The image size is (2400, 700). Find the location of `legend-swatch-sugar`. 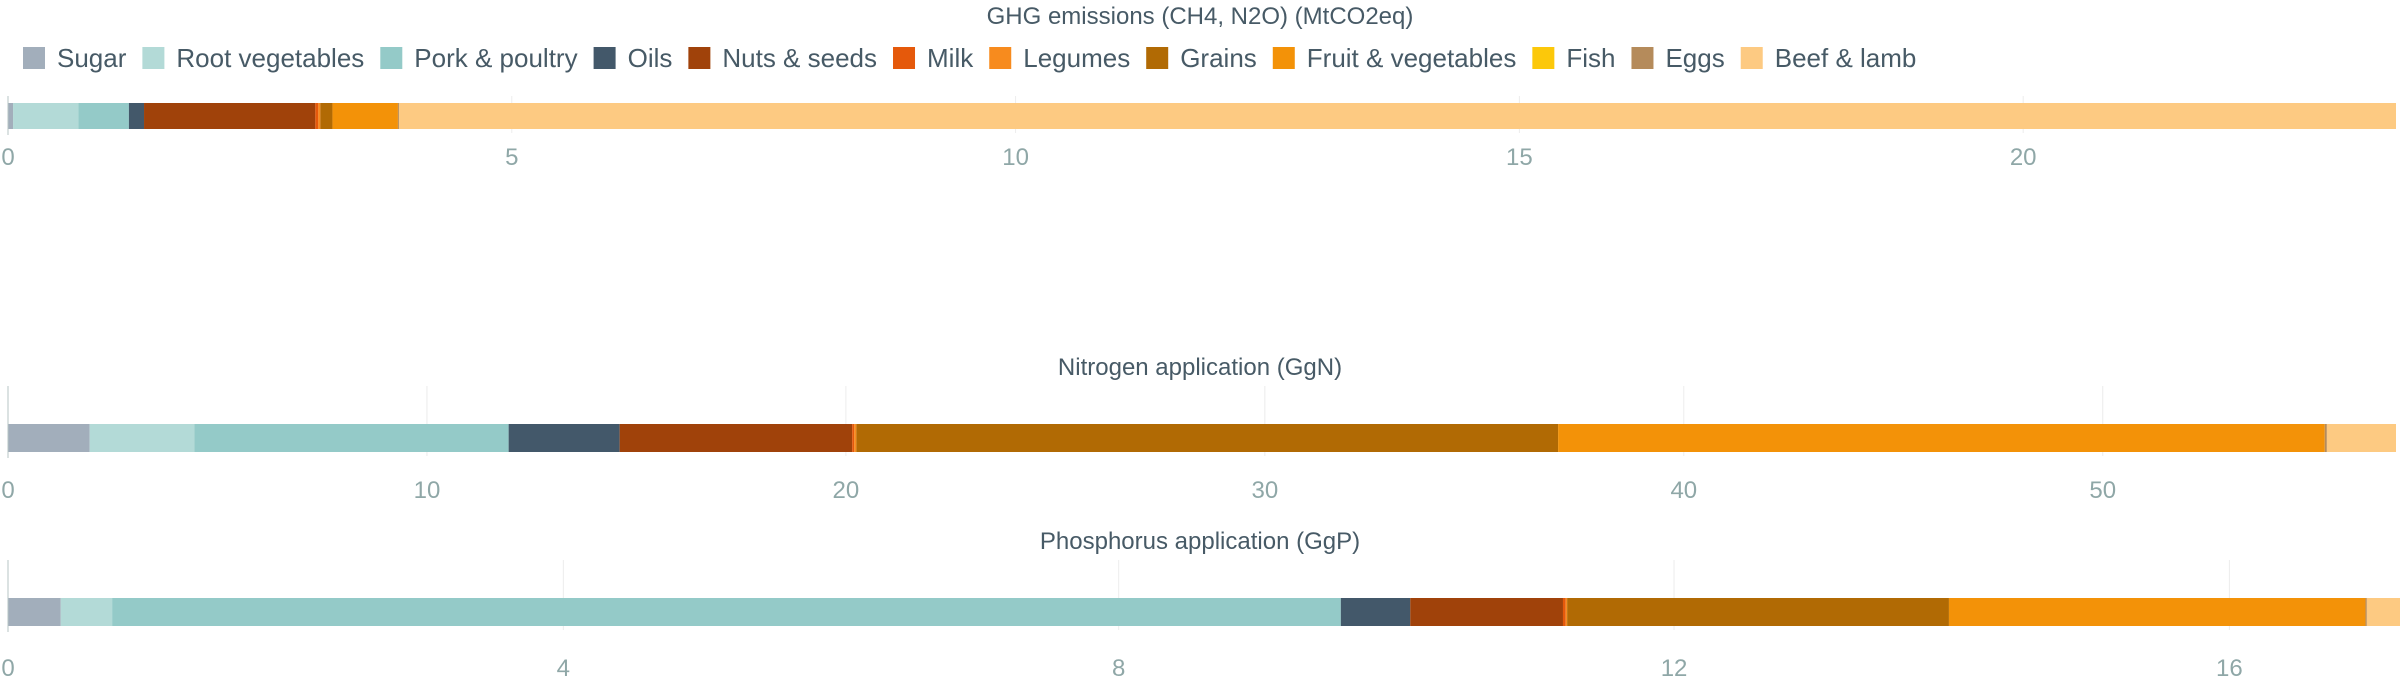

legend-swatch-sugar is located at coordinates (34, 58).